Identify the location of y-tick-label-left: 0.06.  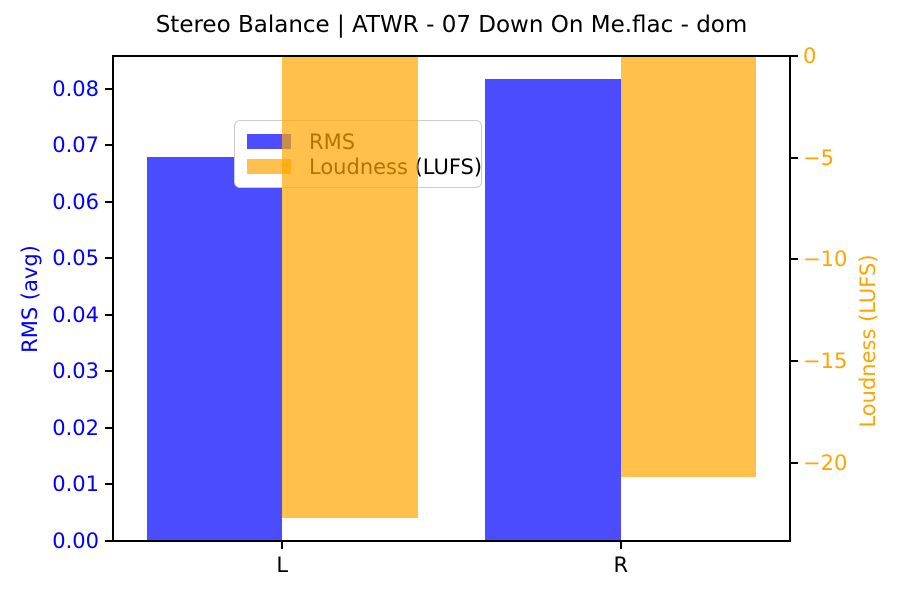
(75, 201).